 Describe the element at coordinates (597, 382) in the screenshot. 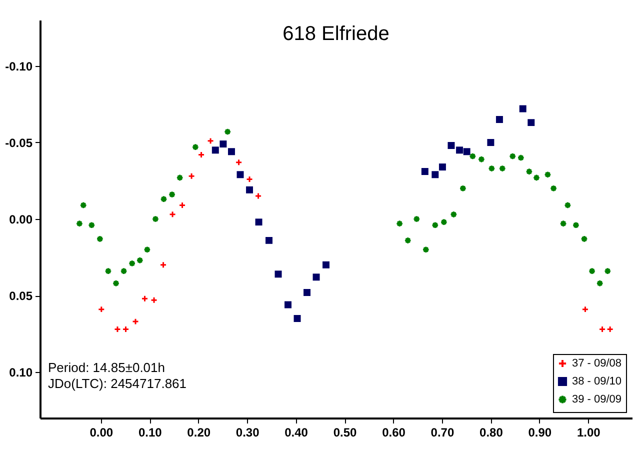

I see `legend-label: 38 - 09/10` at that location.